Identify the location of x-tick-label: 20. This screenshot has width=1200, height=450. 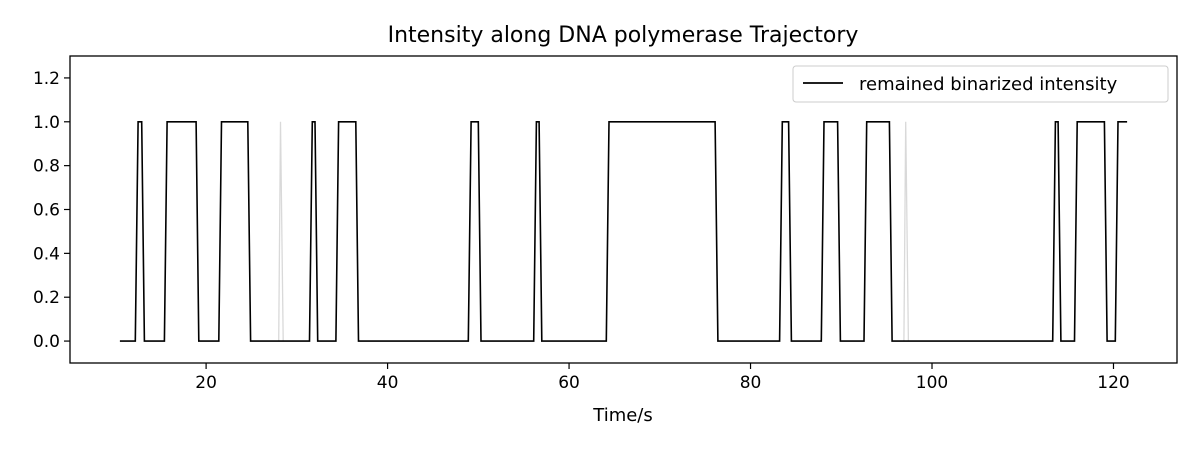
(206, 383).